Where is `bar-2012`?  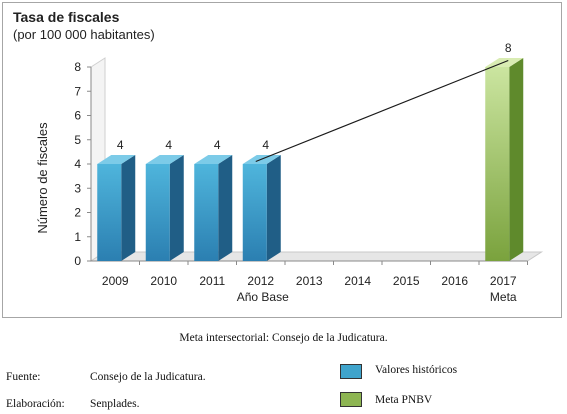 bar-2012 is located at coordinates (261, 208).